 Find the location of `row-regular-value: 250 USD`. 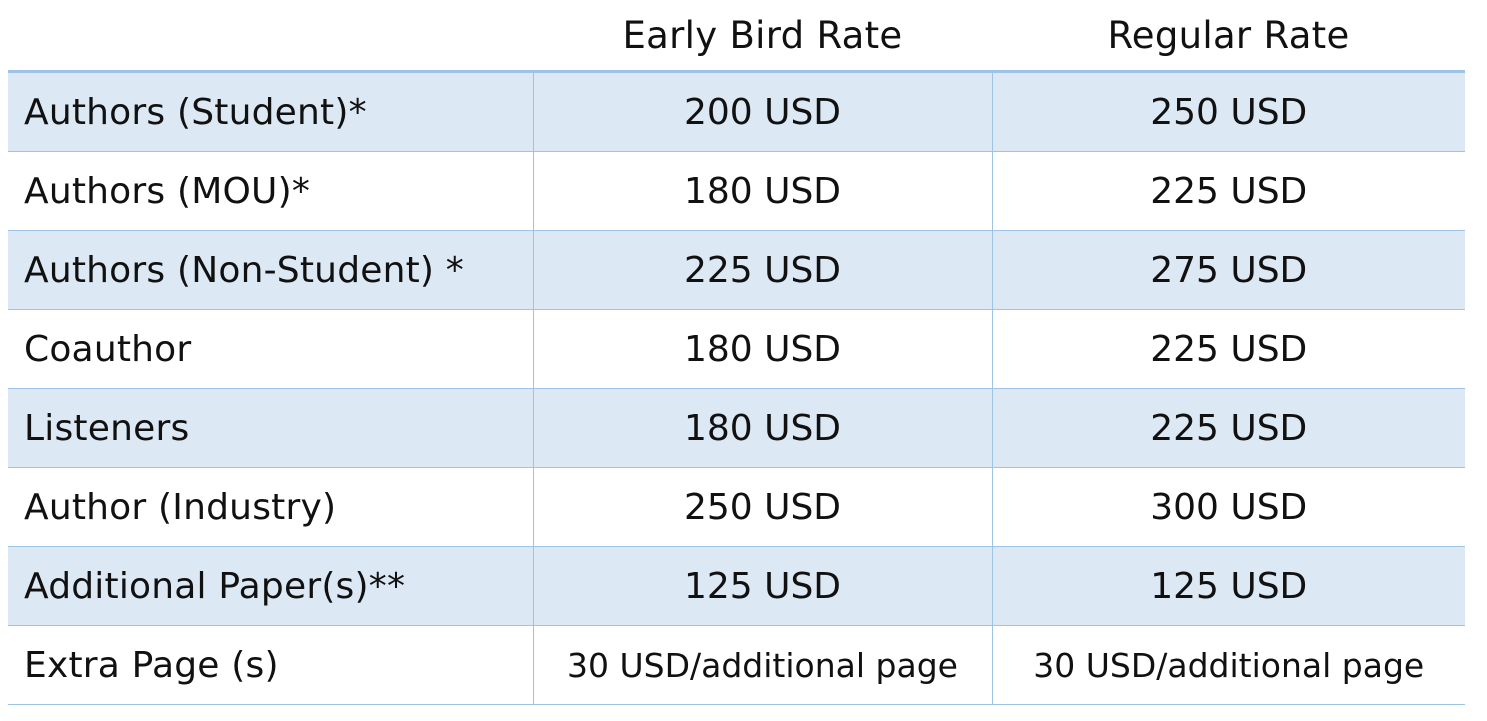

row-regular-value: 250 USD is located at coordinates (1228, 111).